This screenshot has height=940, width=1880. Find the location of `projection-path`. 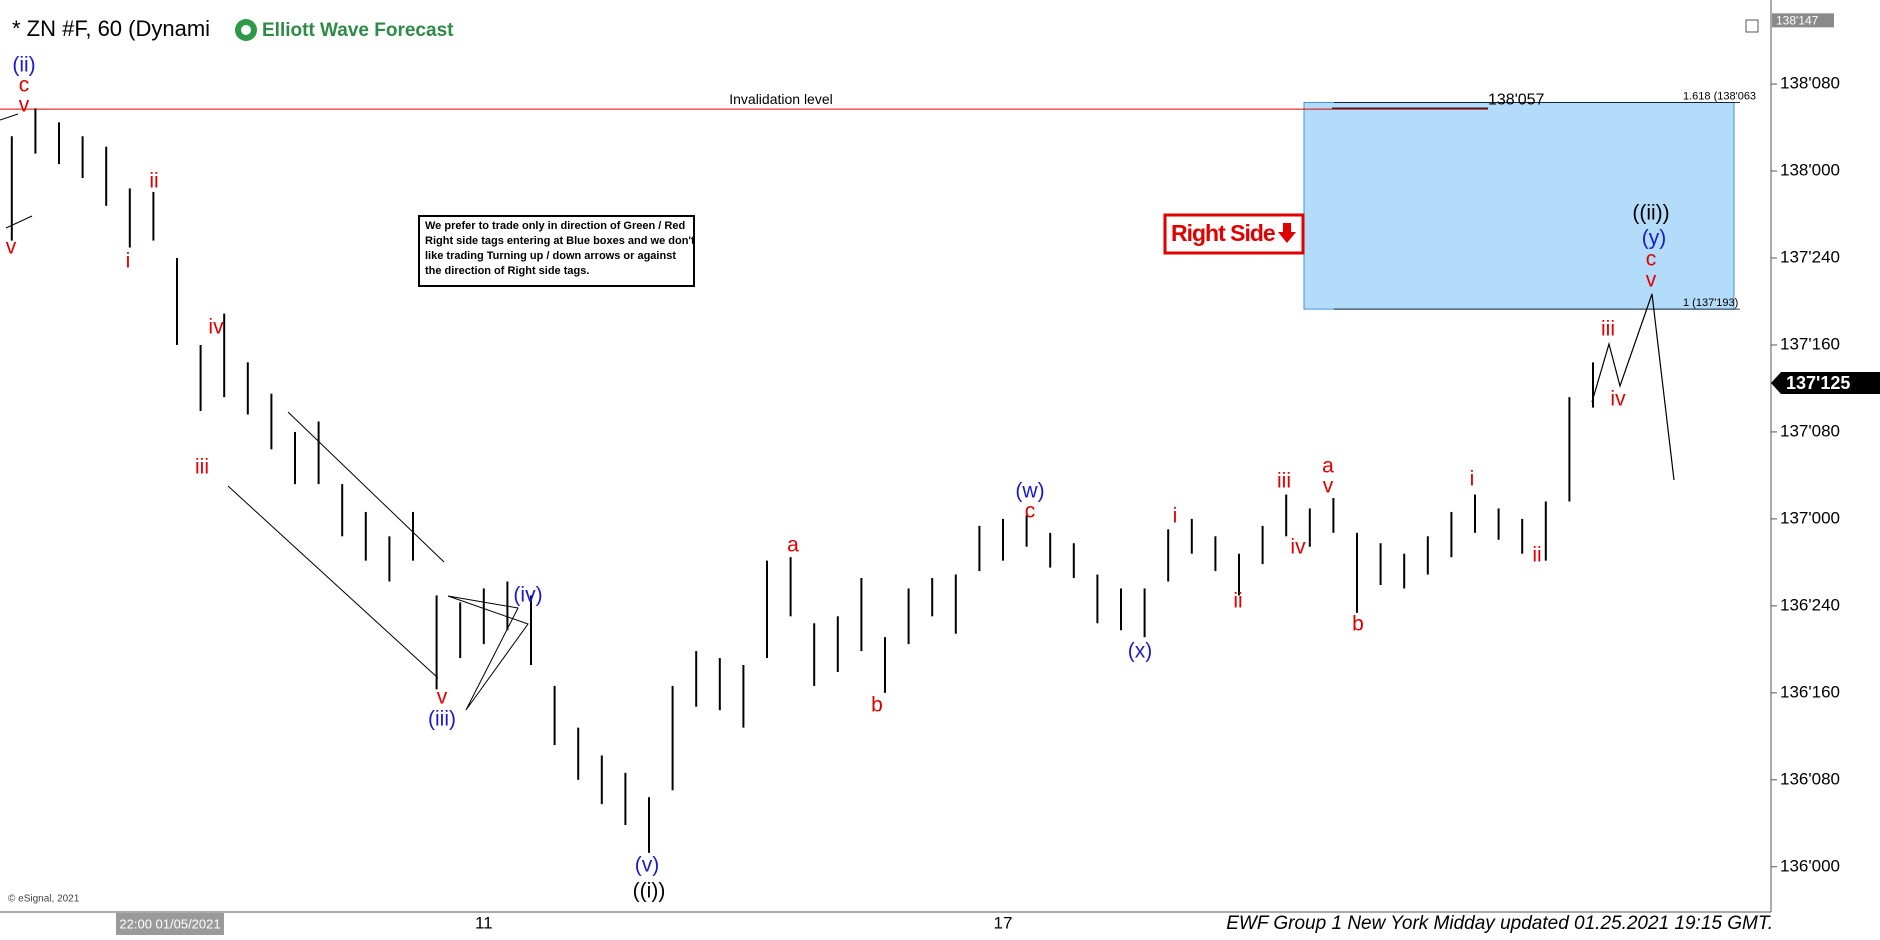

projection-path is located at coordinates (1633, 387).